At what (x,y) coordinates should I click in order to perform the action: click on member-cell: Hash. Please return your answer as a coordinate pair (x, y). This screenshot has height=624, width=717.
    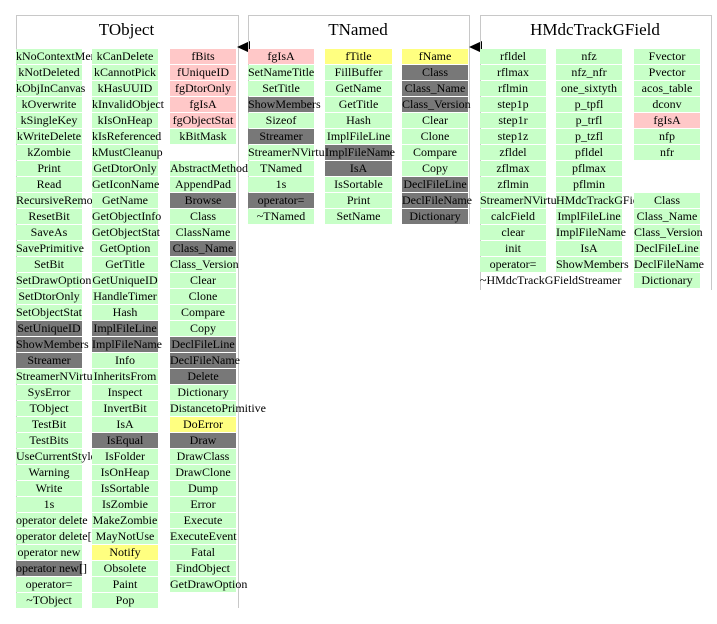
    Looking at the image, I should click on (358, 120).